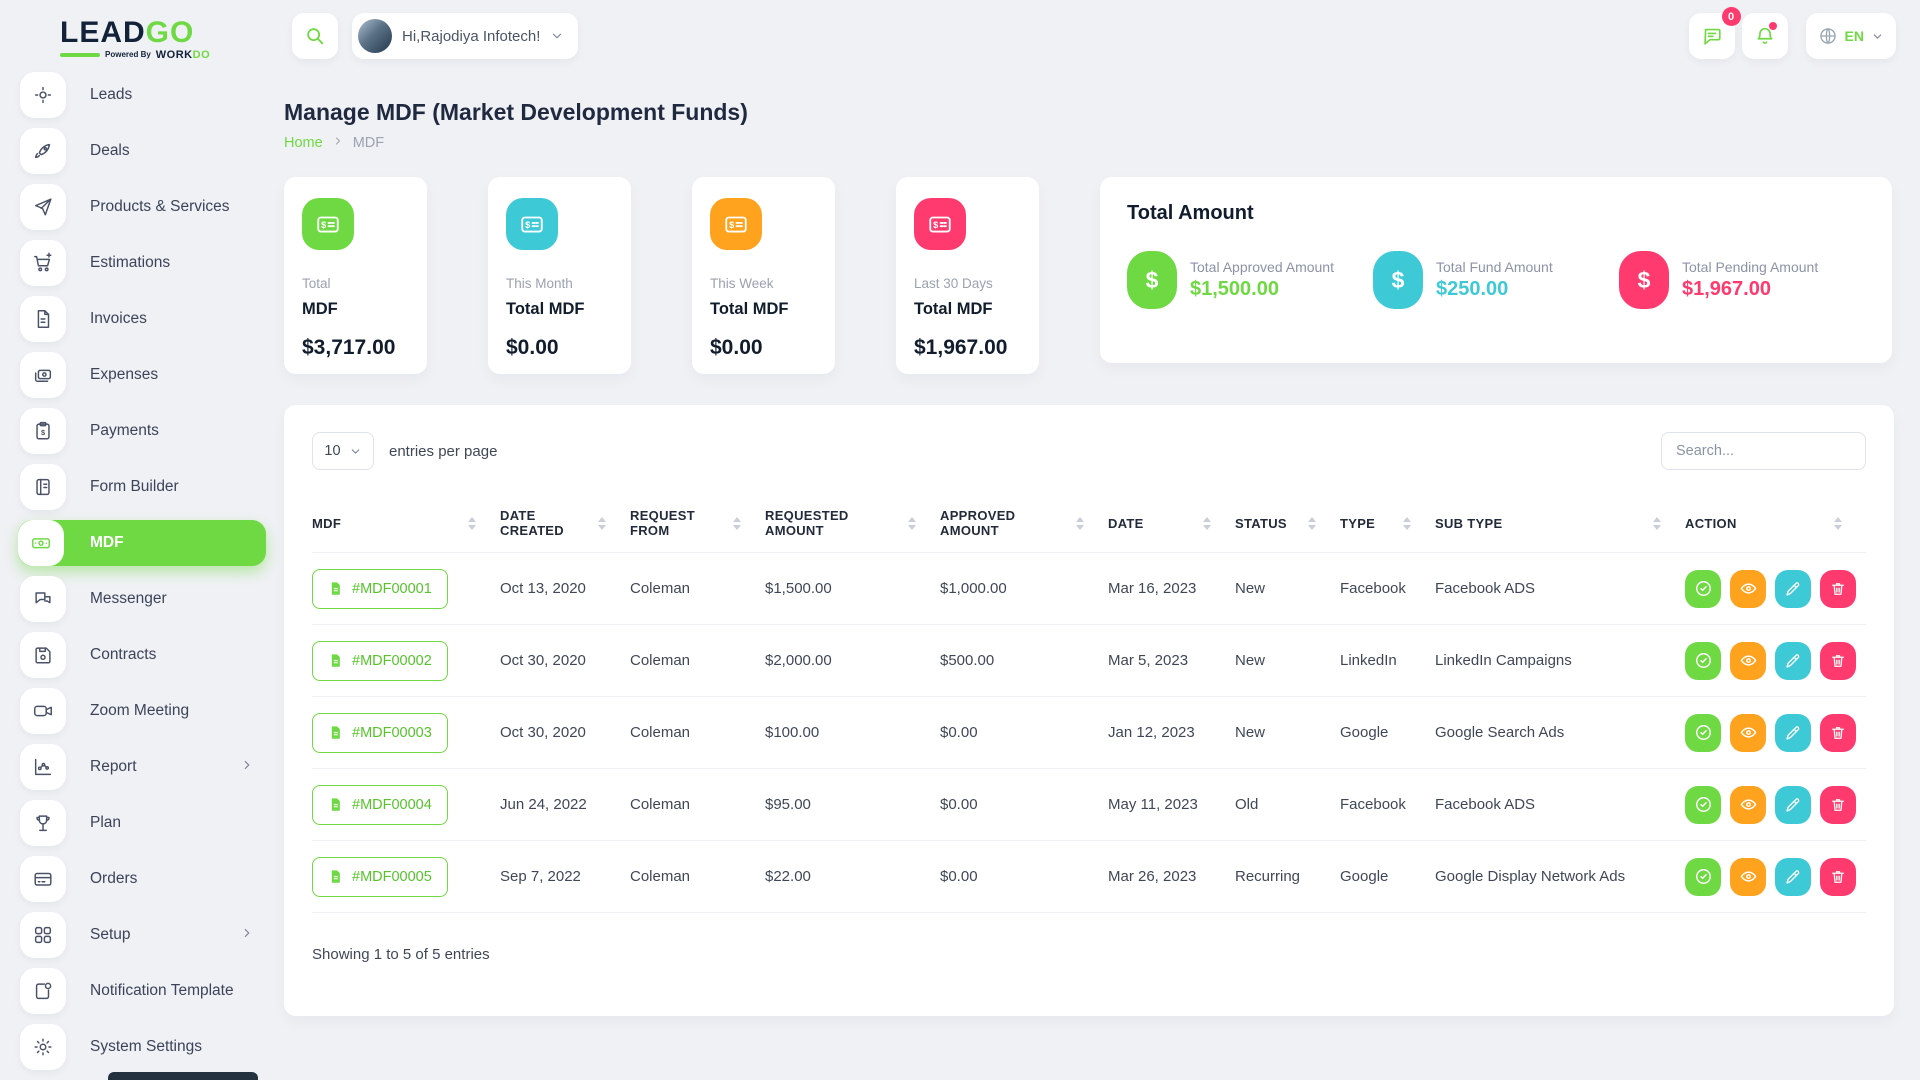 This screenshot has width=1920, height=1080. I want to click on language-selector: EN, so click(1850, 36).